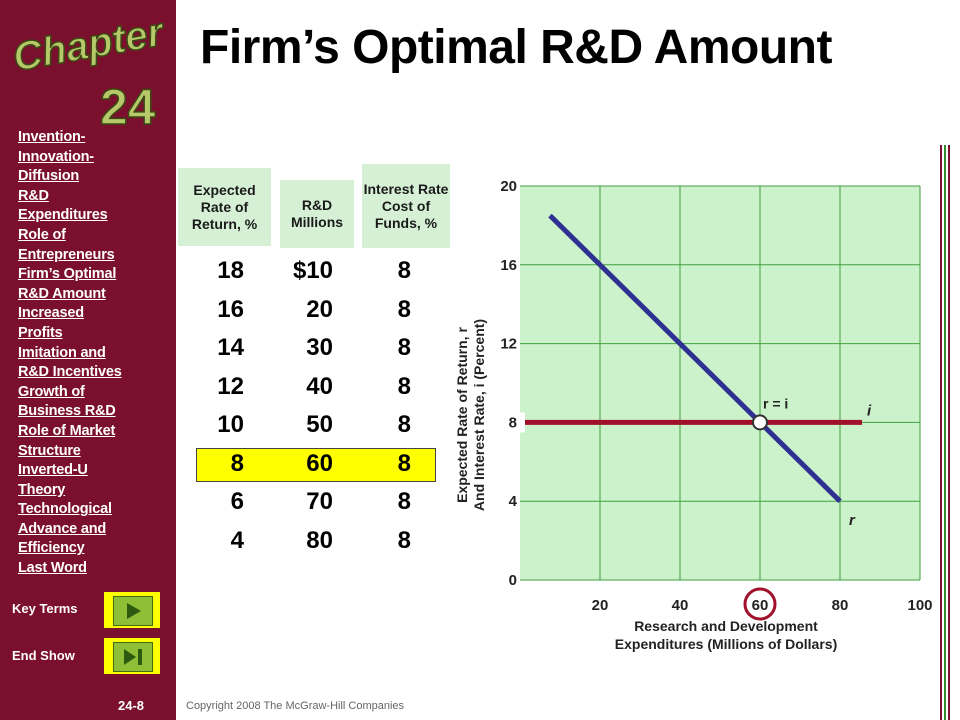 The height and width of the screenshot is (720, 960). I want to click on chapter-logo: Chapter 24, so click(89, 69).